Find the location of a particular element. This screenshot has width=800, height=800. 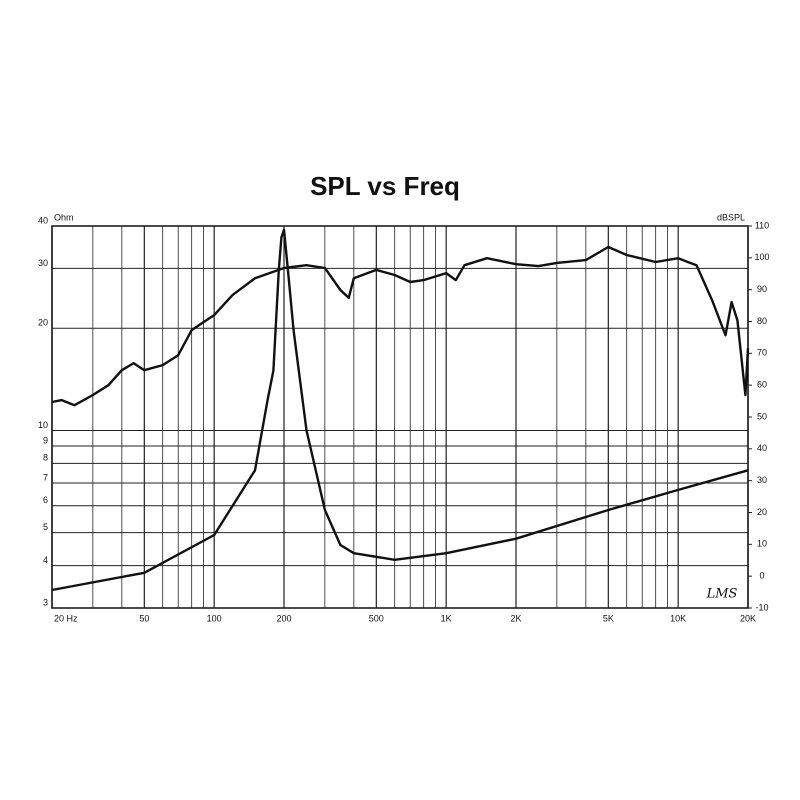

x-tick-label: 2K is located at coordinates (515, 618).